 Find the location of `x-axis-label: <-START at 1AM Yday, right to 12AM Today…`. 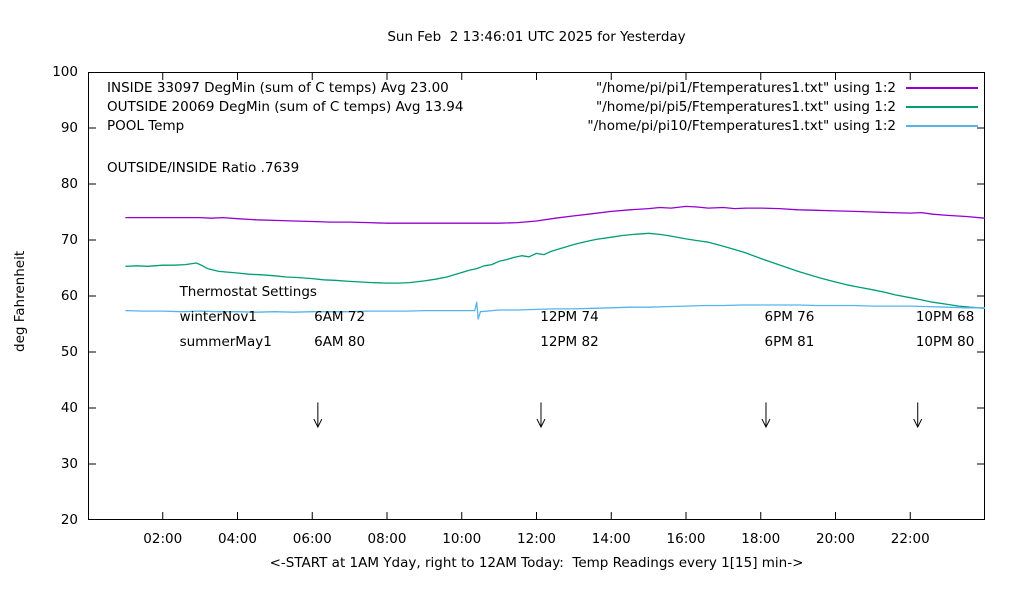

x-axis-label: <-START at 1AM Yday, right to 12AM Today… is located at coordinates (536, 563).